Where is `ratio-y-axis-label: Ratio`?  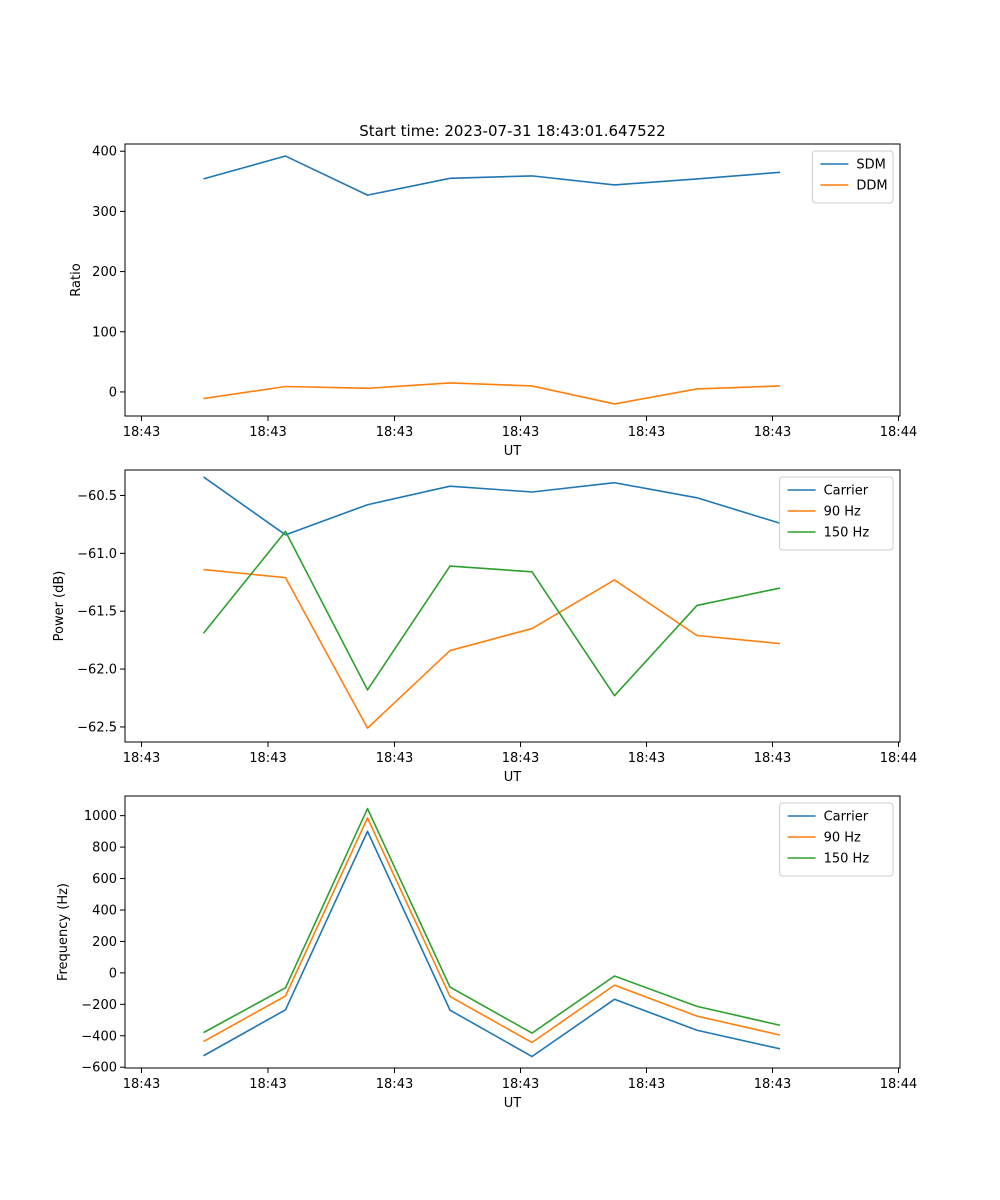
ratio-y-axis-label: Ratio is located at coordinates (76, 279).